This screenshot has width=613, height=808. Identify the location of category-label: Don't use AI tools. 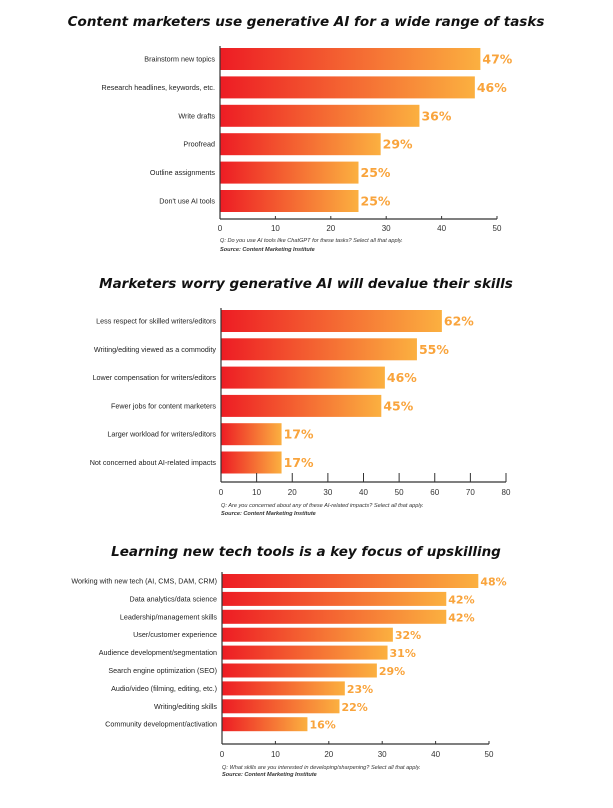
(187, 201).